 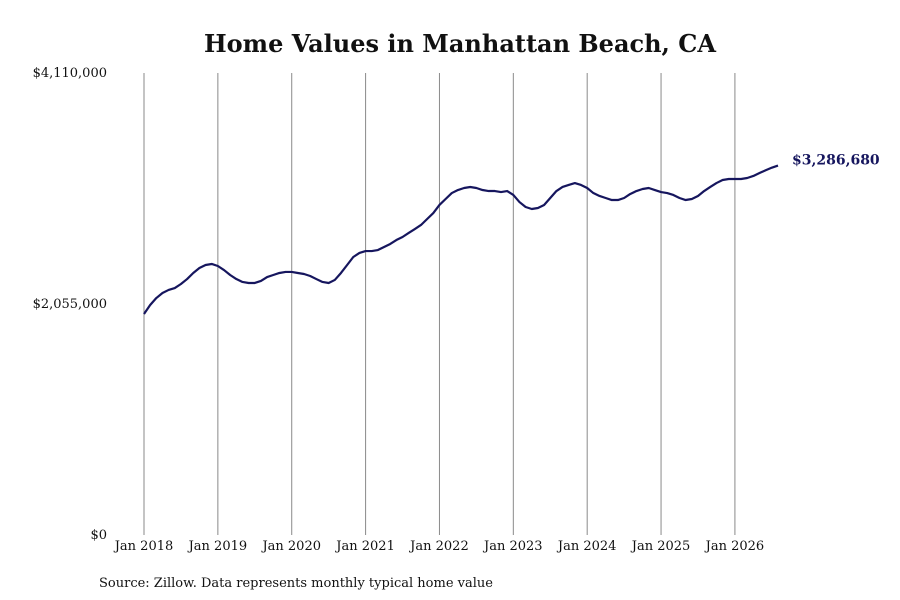 What do you see at coordinates (290, 546) in the screenshot?
I see `x-tick-label: Jan 2020` at bounding box center [290, 546].